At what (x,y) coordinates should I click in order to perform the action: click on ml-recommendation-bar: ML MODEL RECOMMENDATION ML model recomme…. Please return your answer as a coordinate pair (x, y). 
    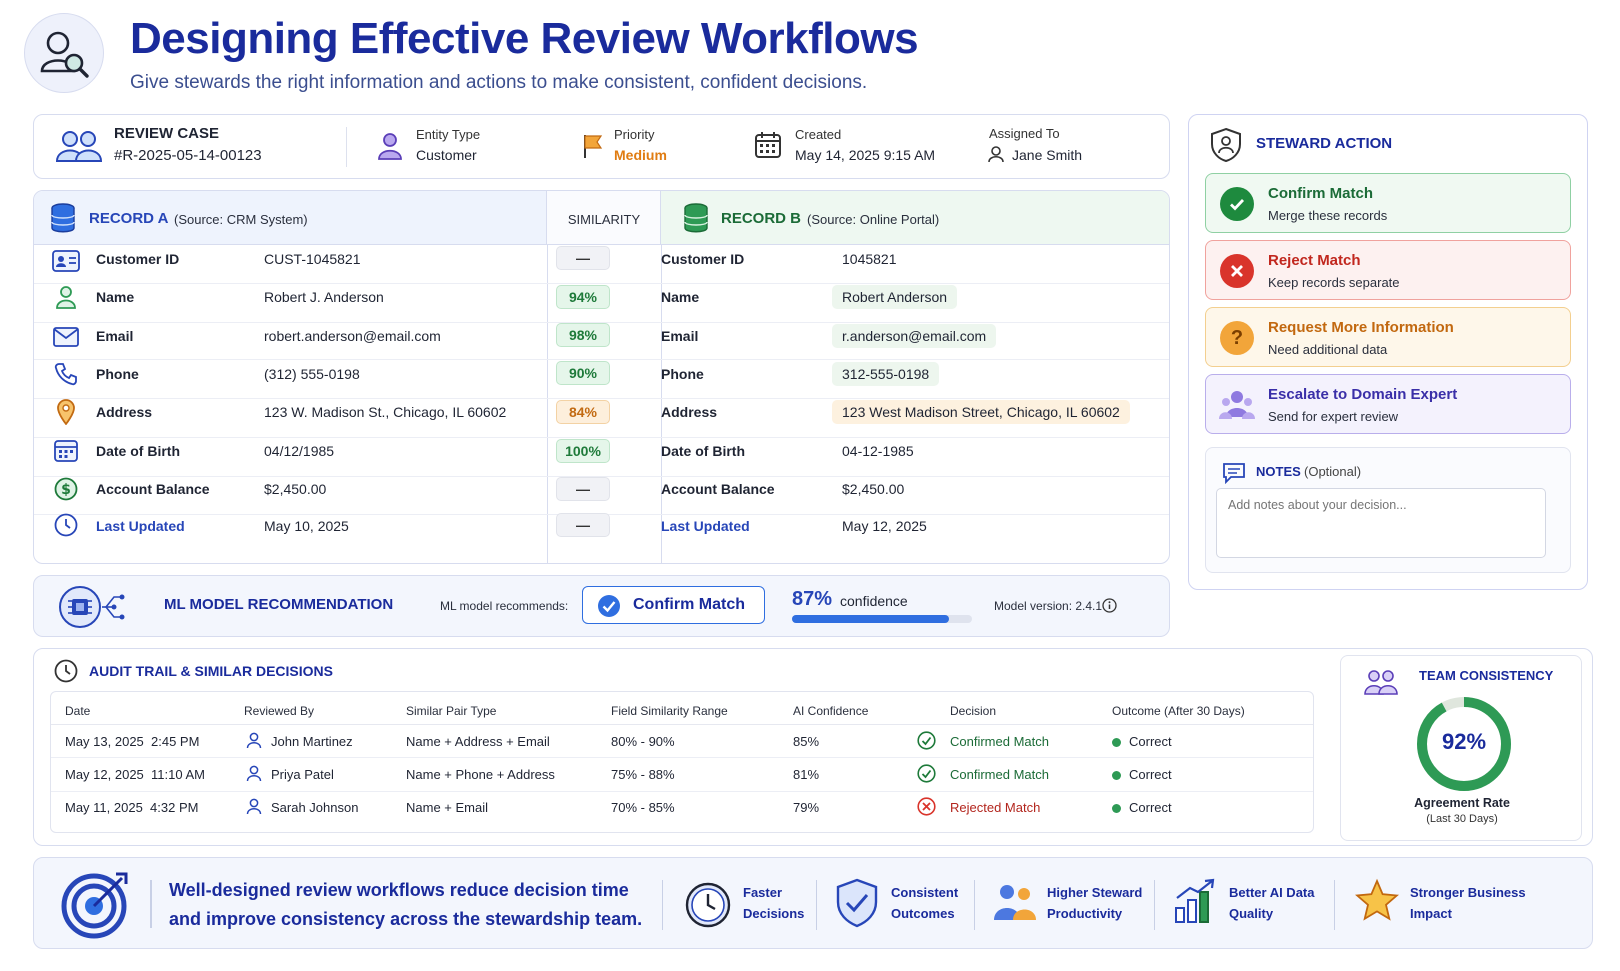
    Looking at the image, I should click on (601, 606).